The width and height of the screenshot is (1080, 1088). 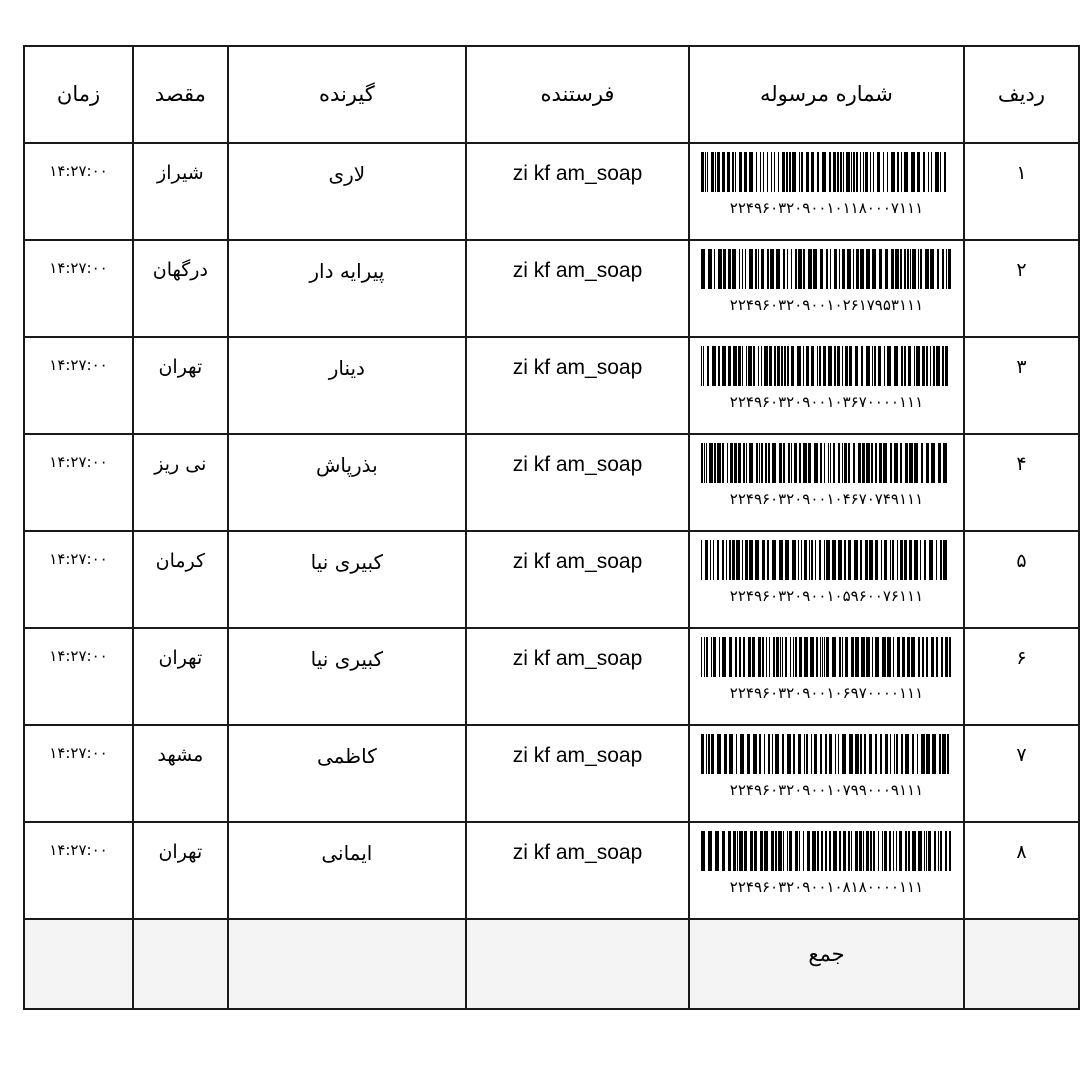 I want to click on tracking-wrapper: ۲۲۴۹۶۰۳۲۰۹۰۰۱۰۵۹۶۰۰۷۶۱۱۱, so click(x=826, y=571).